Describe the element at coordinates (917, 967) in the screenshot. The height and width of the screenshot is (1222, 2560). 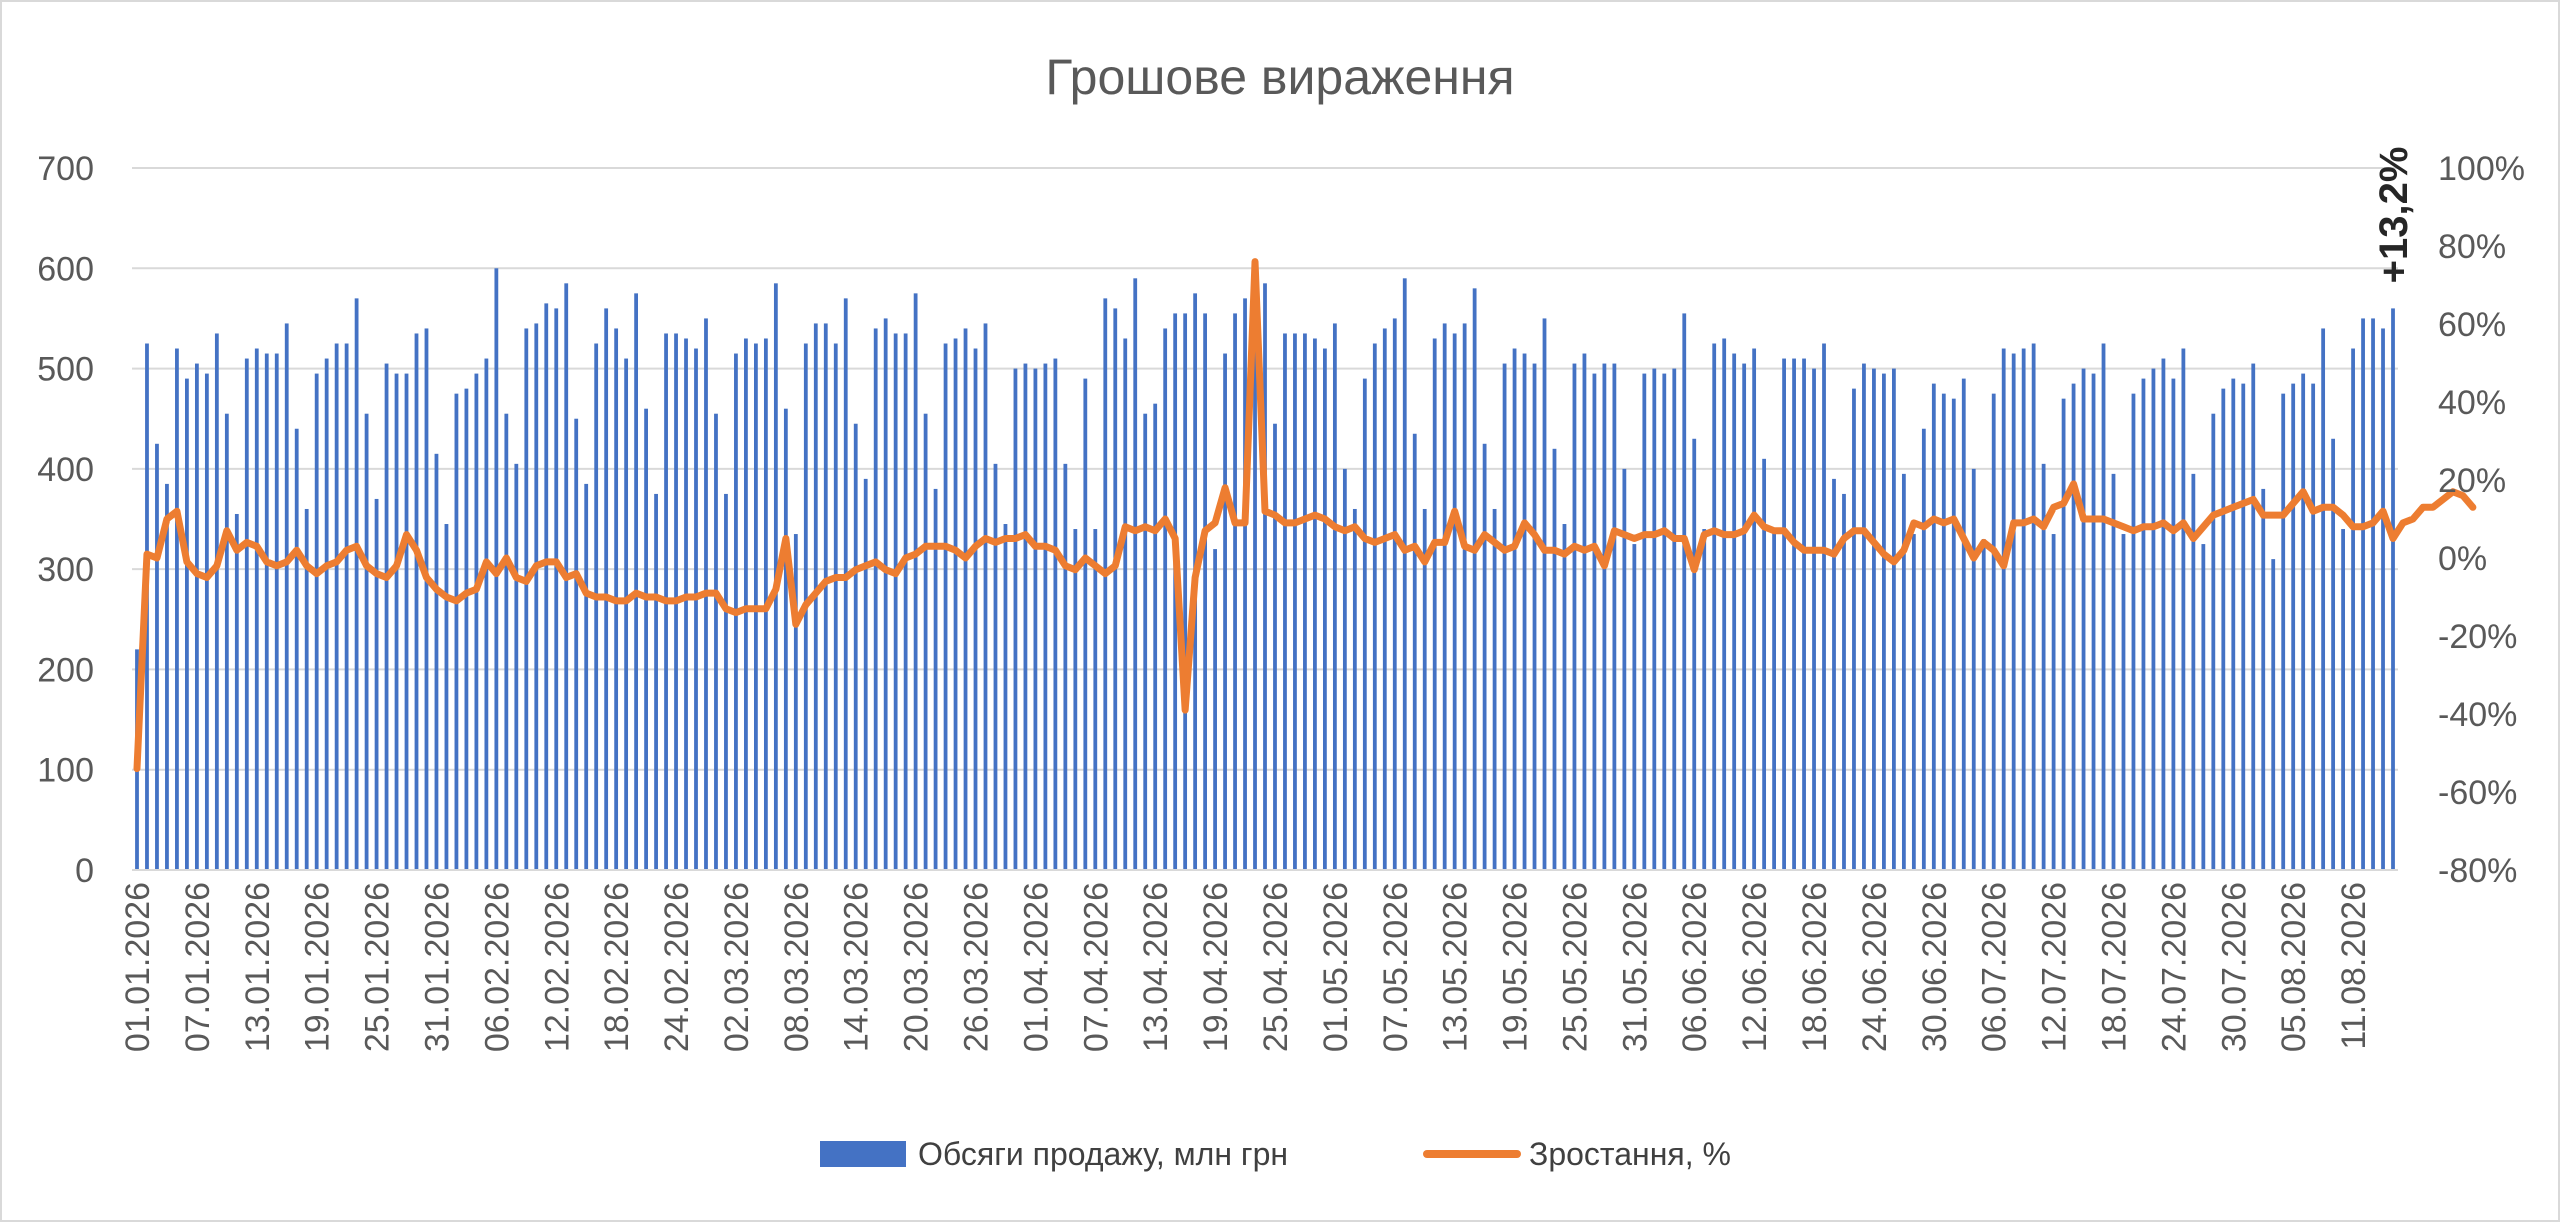
I see `x-tick-label: 20.03.2026` at that location.